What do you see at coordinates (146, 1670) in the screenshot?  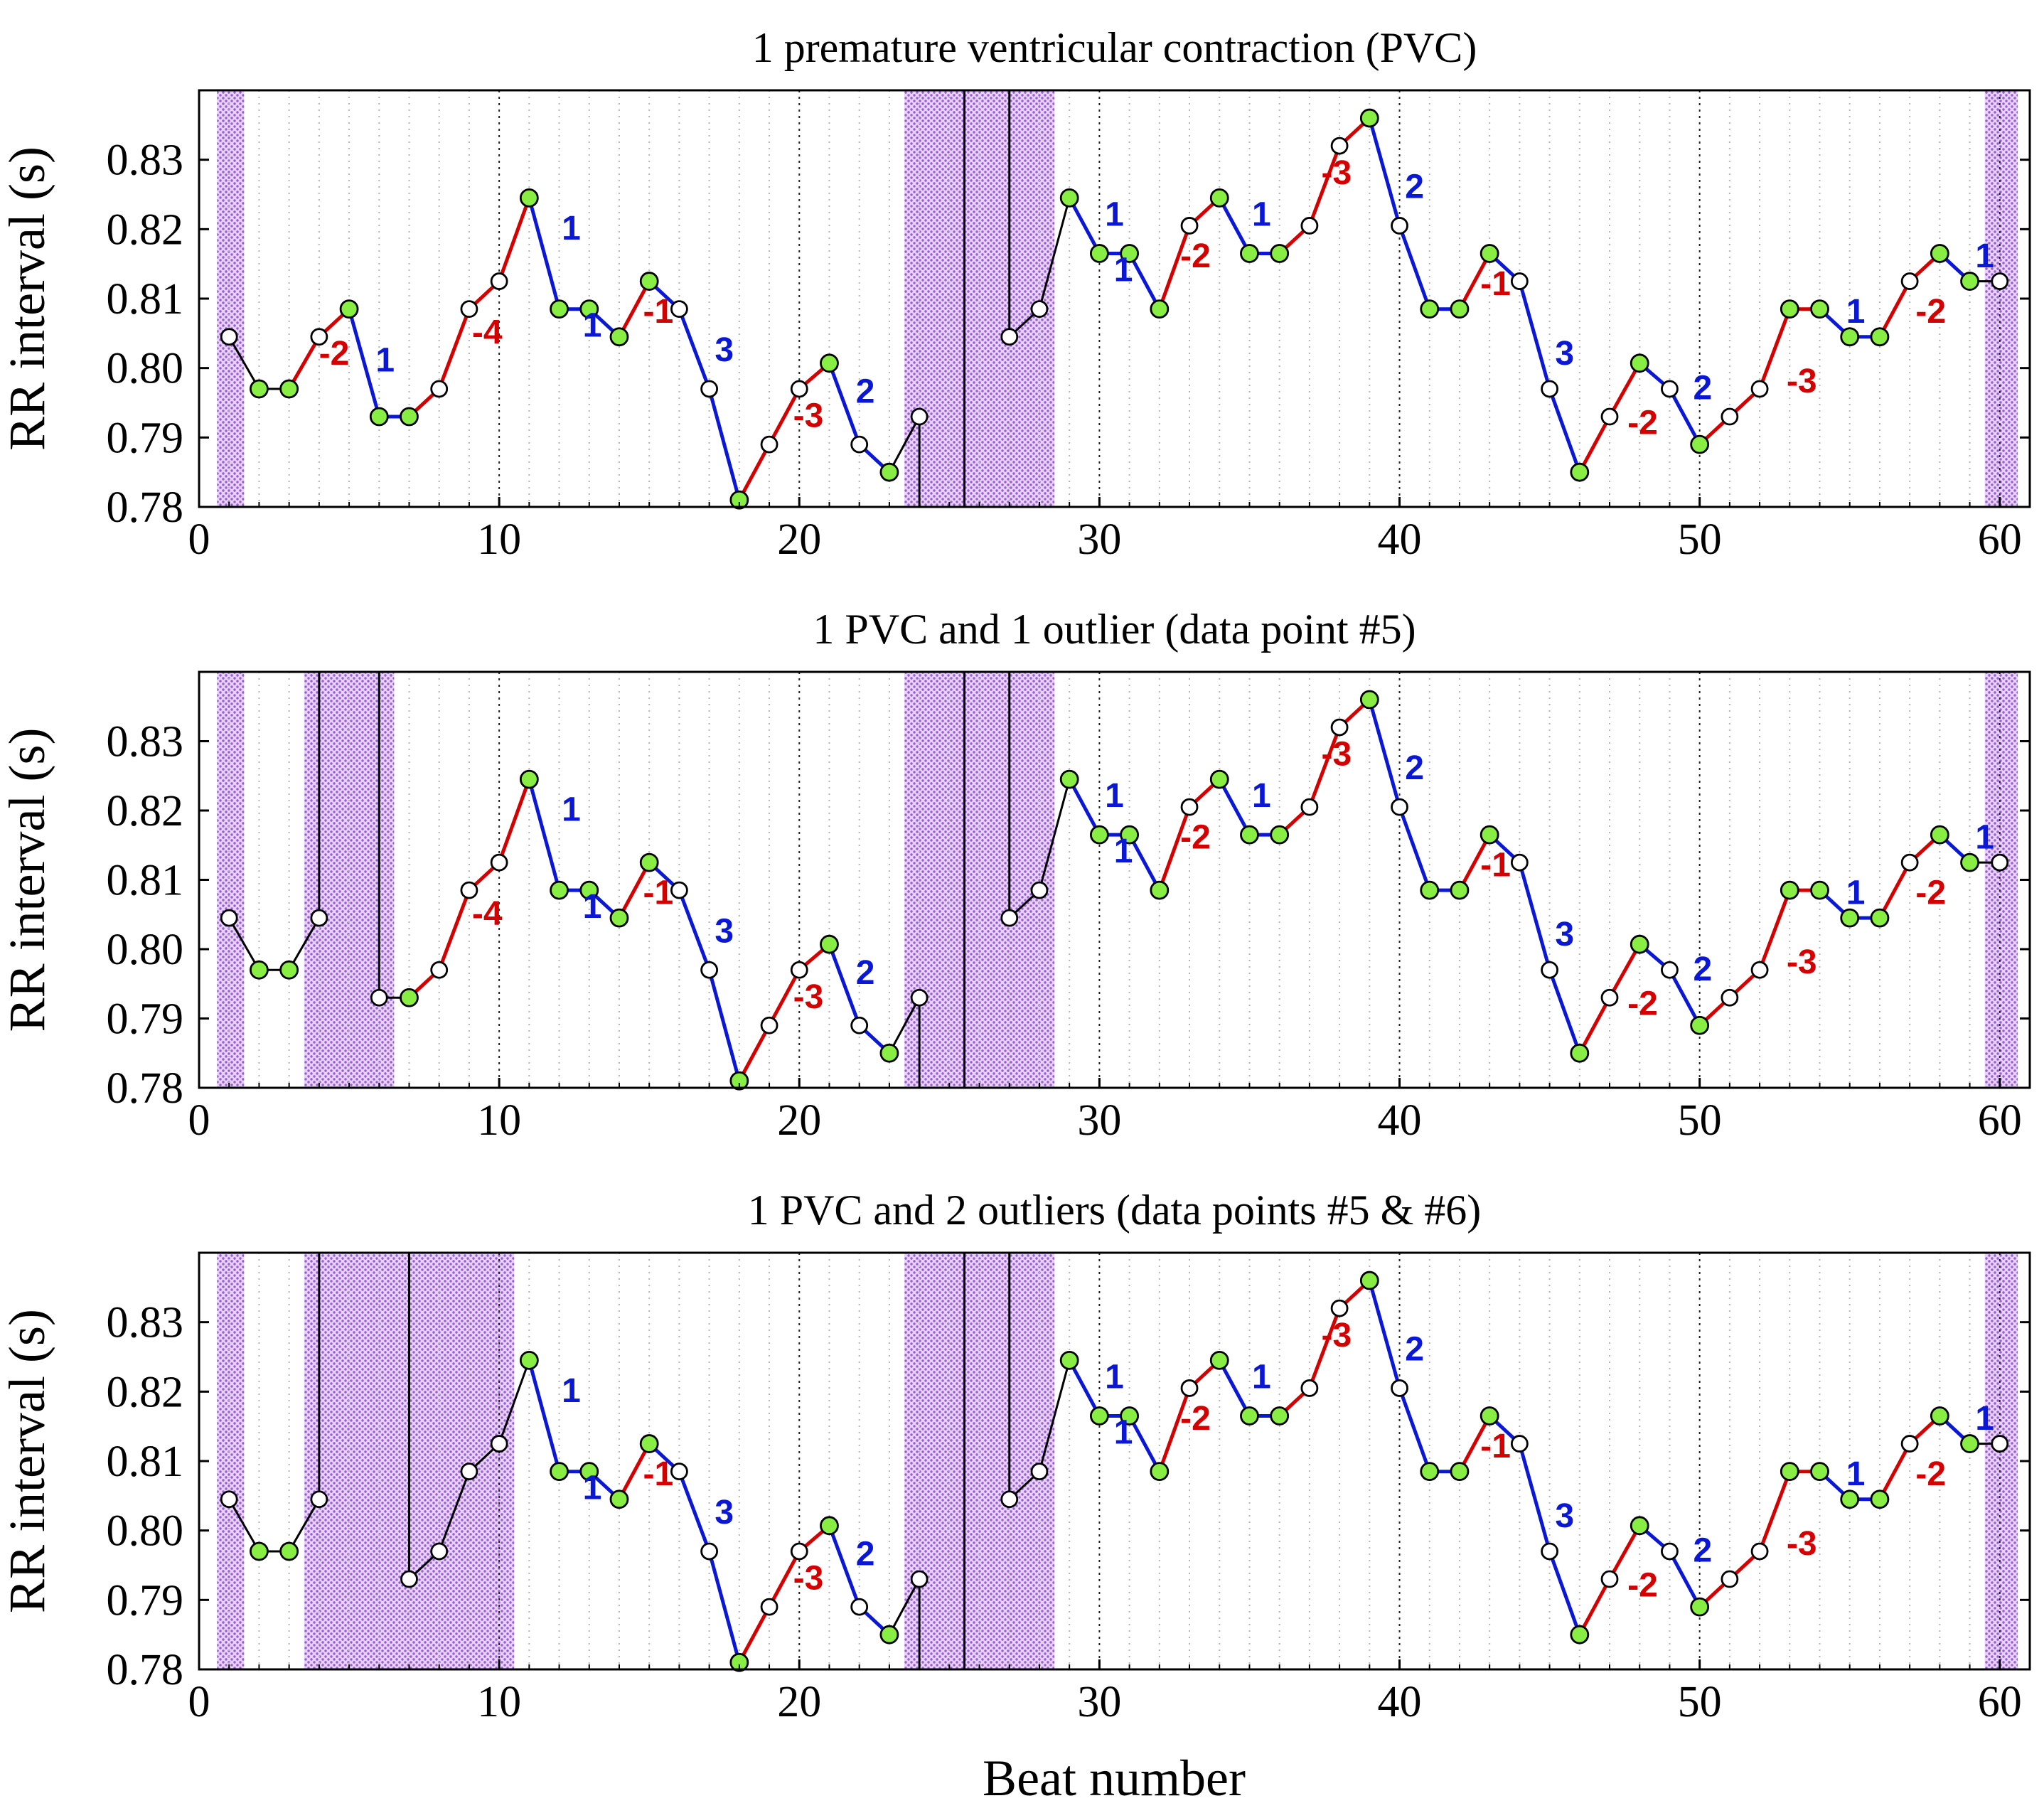 I see `y-tick-label: 0.78` at bounding box center [146, 1670].